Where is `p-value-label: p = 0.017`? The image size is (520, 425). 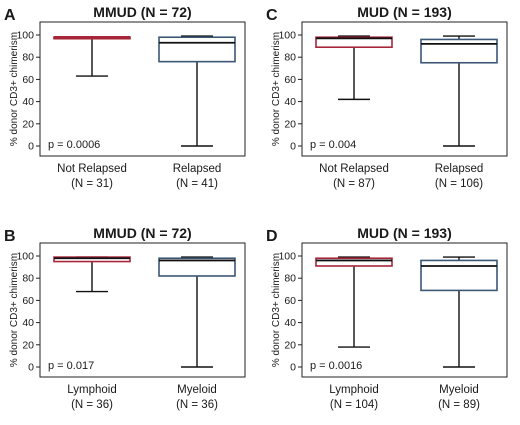
p-value-label: p = 0.017 is located at coordinates (71, 366).